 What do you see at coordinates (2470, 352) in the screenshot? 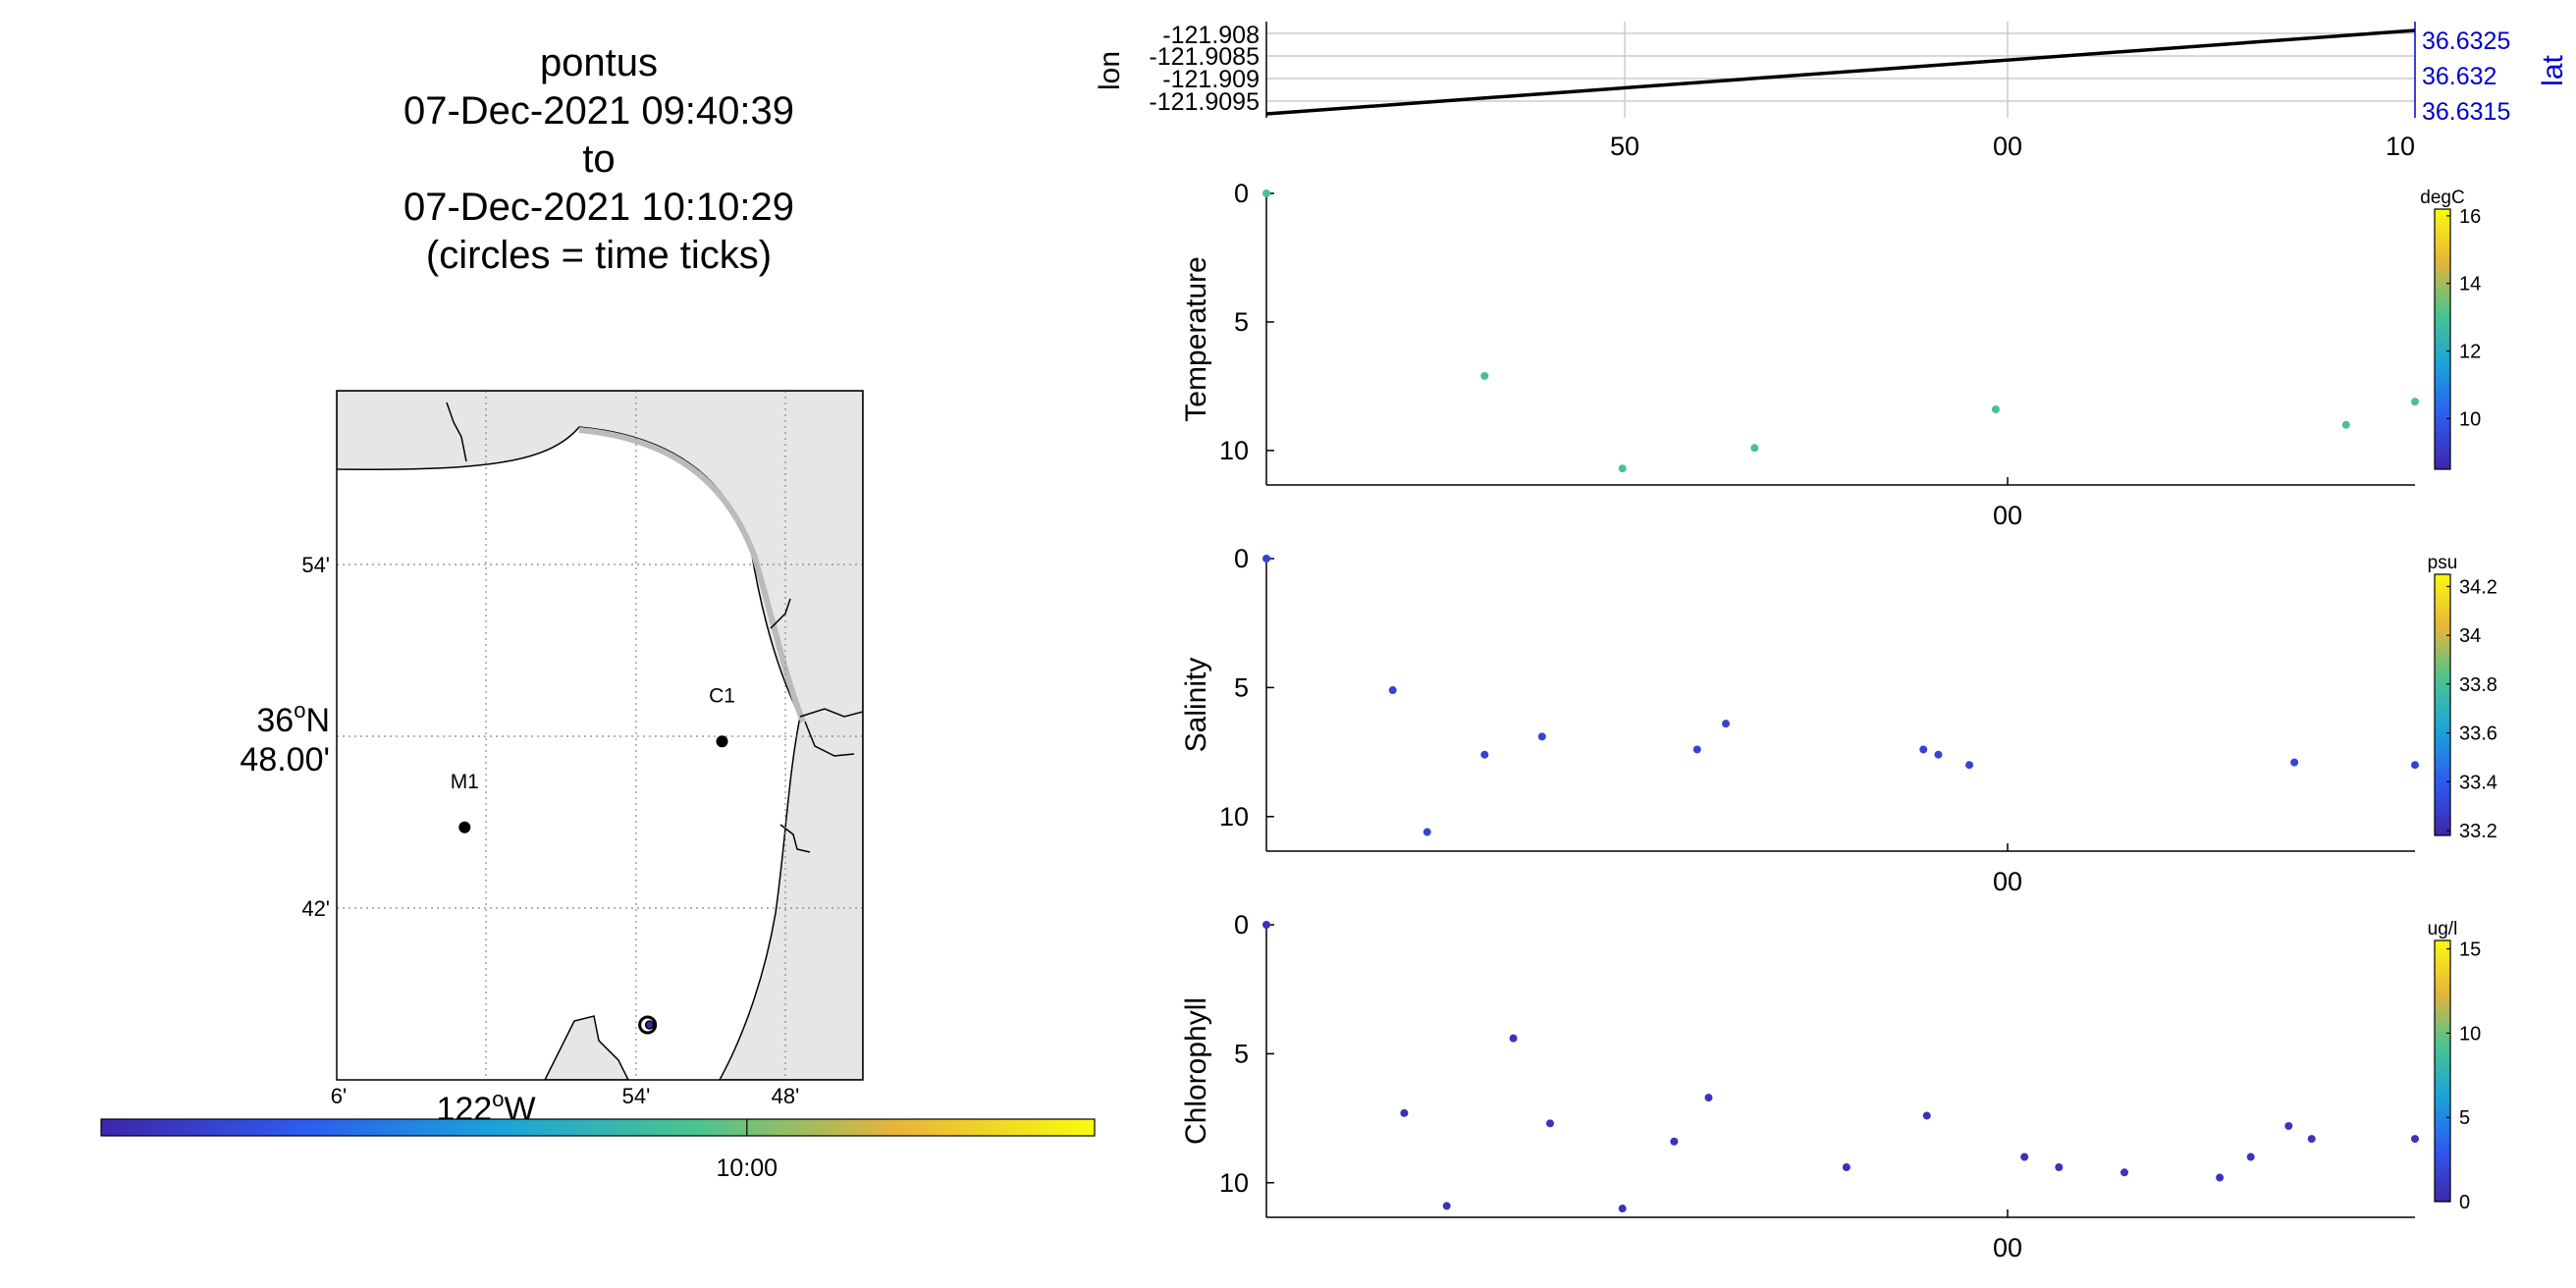
I see `temperature-colorbar-tick-label-2: 12` at bounding box center [2470, 352].